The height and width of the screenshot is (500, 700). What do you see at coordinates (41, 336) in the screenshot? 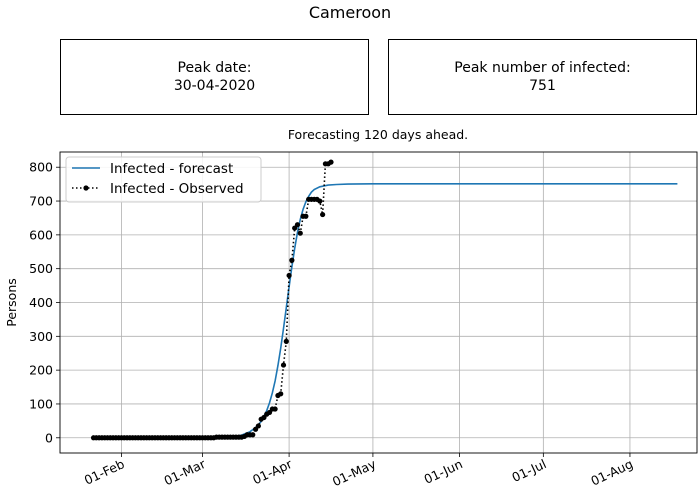
I see `y-tick-label: 300` at bounding box center [41, 336].